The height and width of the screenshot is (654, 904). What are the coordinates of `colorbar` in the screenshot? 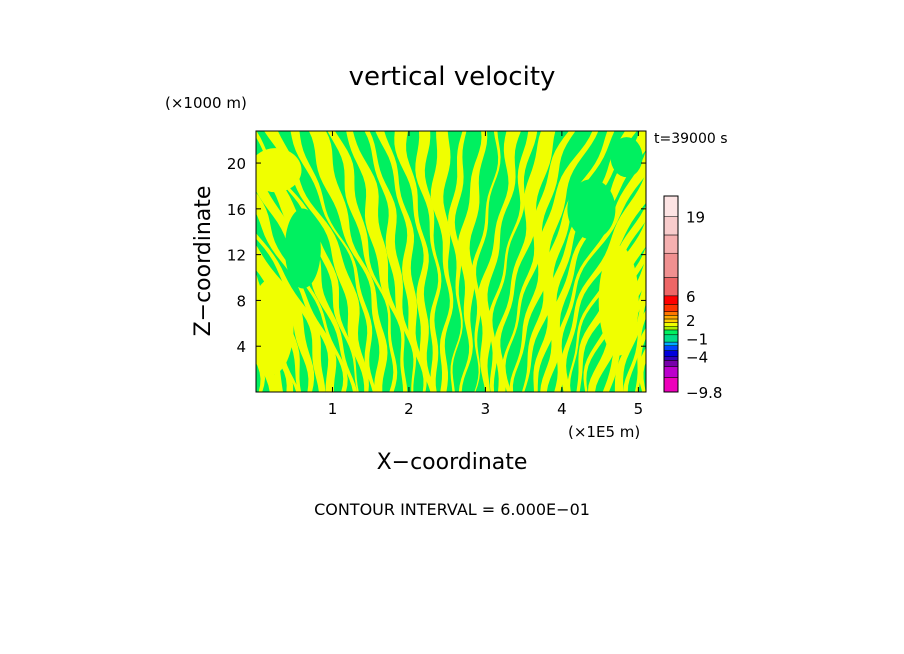 It's located at (671, 294).